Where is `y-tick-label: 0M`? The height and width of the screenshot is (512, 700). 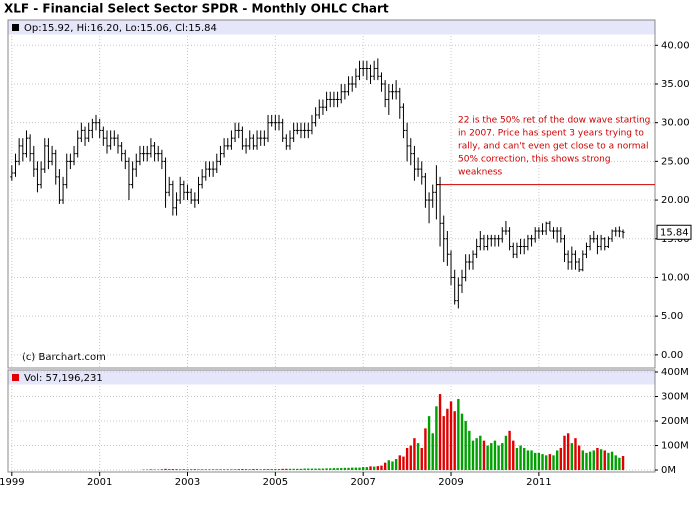
y-tick-label: 0M is located at coordinates (668, 470).